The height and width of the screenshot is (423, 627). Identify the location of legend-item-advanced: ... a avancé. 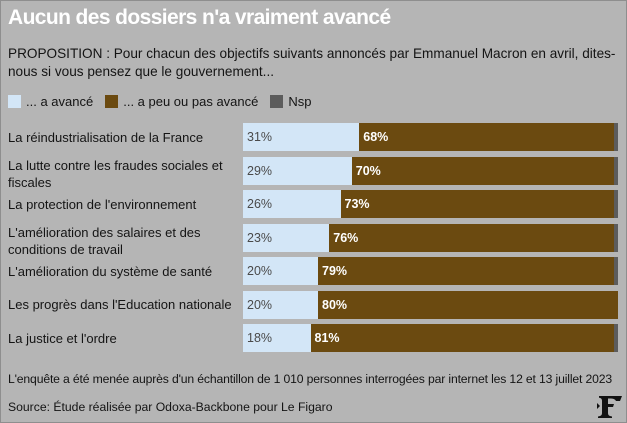
(50, 101).